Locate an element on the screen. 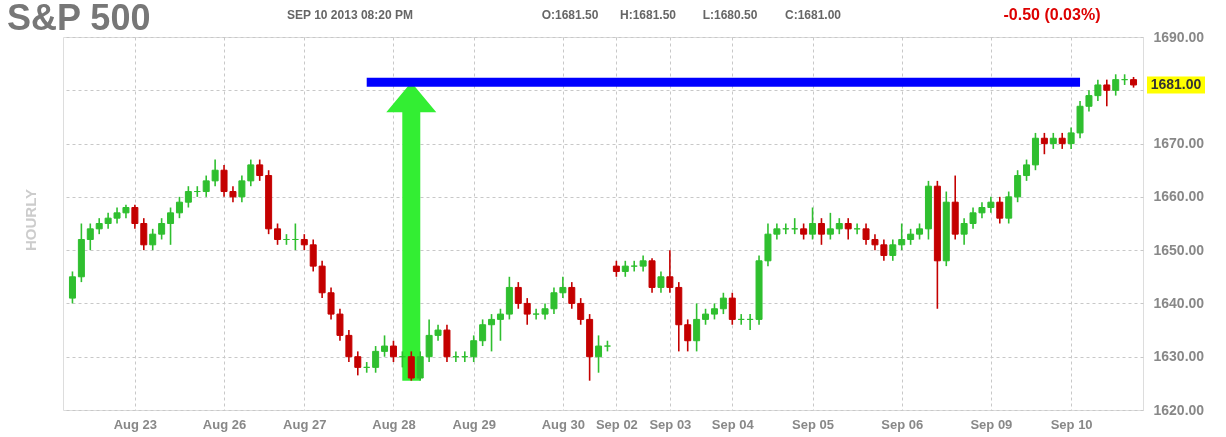  y-tick-label: 1660.00 is located at coordinates (1179, 196).